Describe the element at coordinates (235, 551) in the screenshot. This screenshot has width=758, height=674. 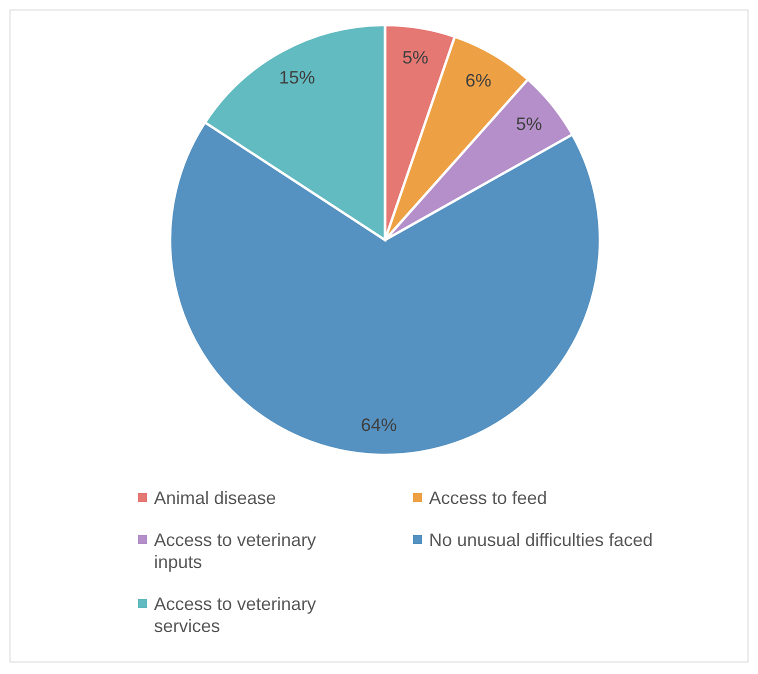
I see `legend-label: Access to veterinary inputs` at that location.